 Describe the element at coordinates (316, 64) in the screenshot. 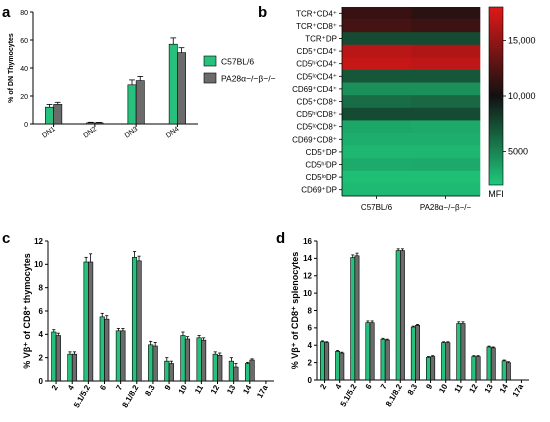

I see `row-label: CD5ʰⁱCD4⁺` at that location.